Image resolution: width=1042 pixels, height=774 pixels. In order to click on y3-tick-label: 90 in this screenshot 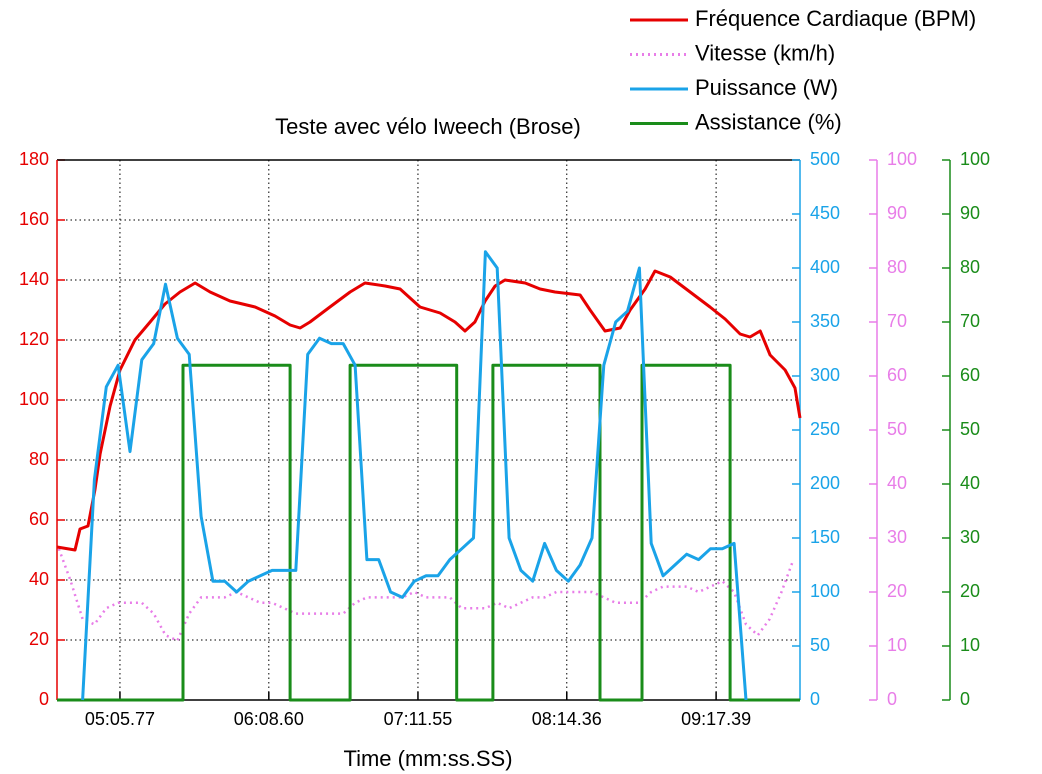, I will do `click(897, 213)`.